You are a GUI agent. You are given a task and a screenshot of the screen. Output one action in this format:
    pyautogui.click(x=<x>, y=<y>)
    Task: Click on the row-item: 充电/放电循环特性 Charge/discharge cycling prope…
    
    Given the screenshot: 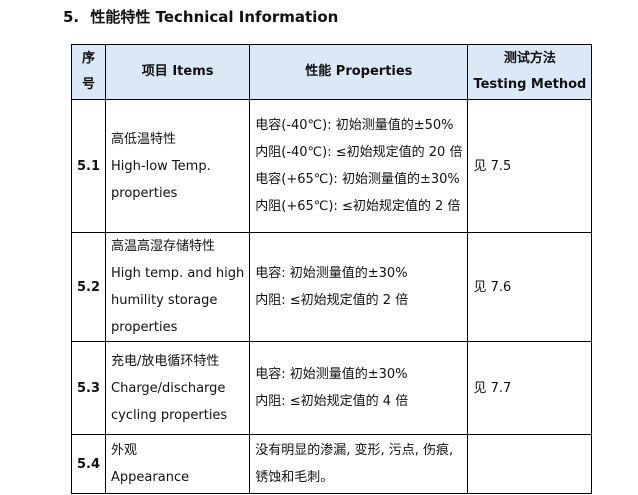 What is the action you would take?
    pyautogui.click(x=178, y=388)
    